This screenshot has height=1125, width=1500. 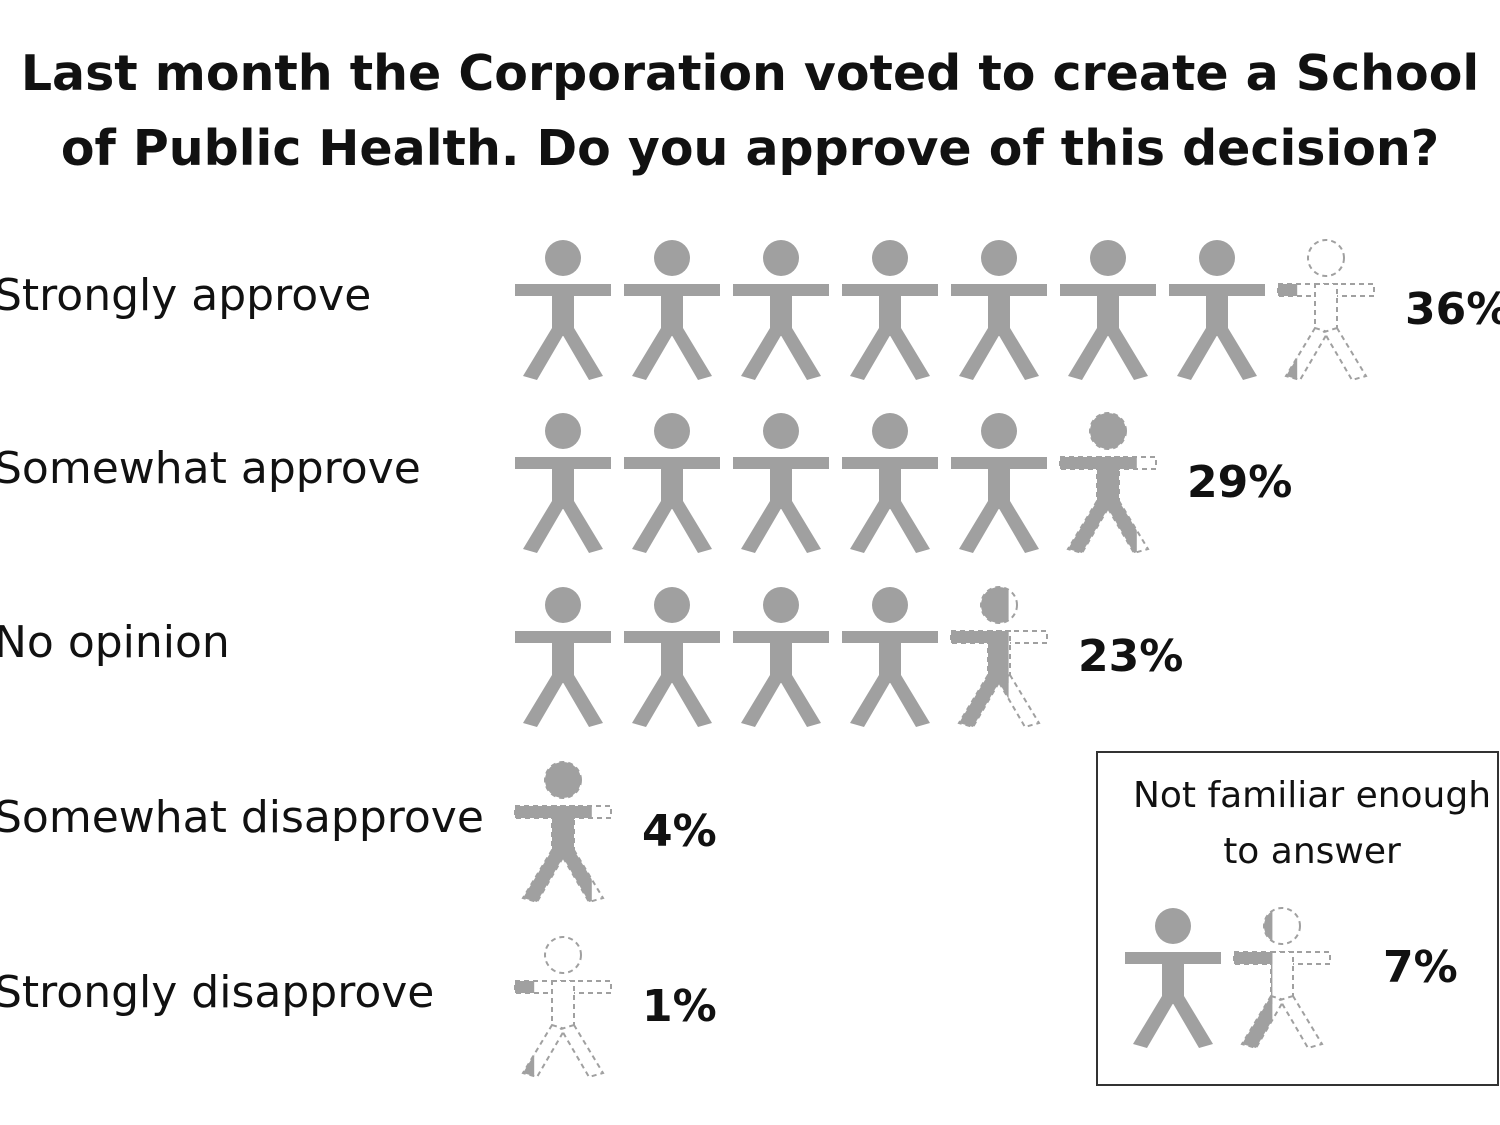 What do you see at coordinates (217, 992) in the screenshot?
I see `category-label: Strongly disapprove` at bounding box center [217, 992].